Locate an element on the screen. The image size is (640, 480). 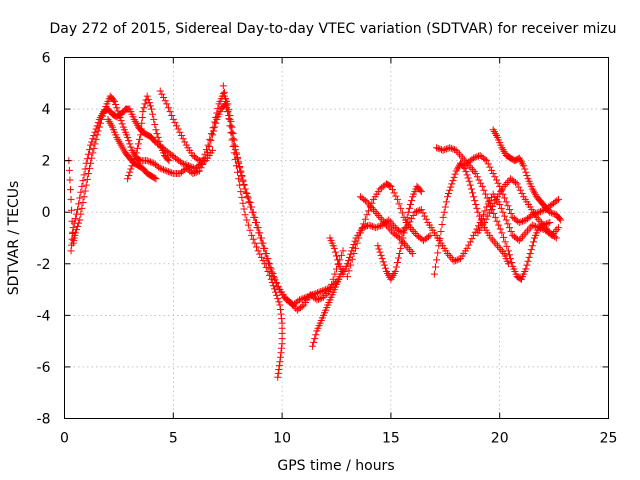
series-track-o is located at coordinates (527, 175).